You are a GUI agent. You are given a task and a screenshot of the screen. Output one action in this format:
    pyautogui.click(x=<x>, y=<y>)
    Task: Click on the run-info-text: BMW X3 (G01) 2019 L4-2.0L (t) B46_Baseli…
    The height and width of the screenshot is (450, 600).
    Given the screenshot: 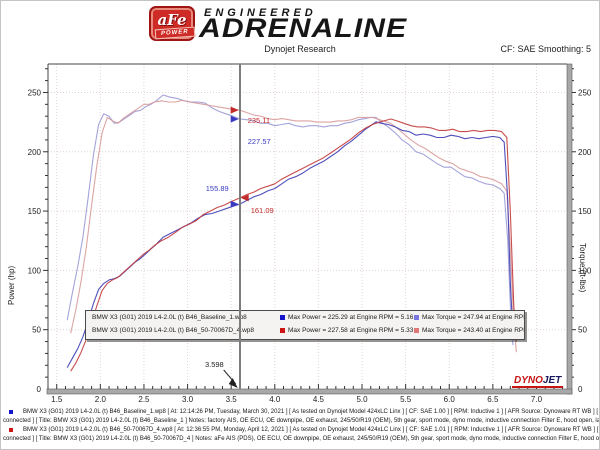 What is the action you would take?
    pyautogui.click(x=311, y=412)
    